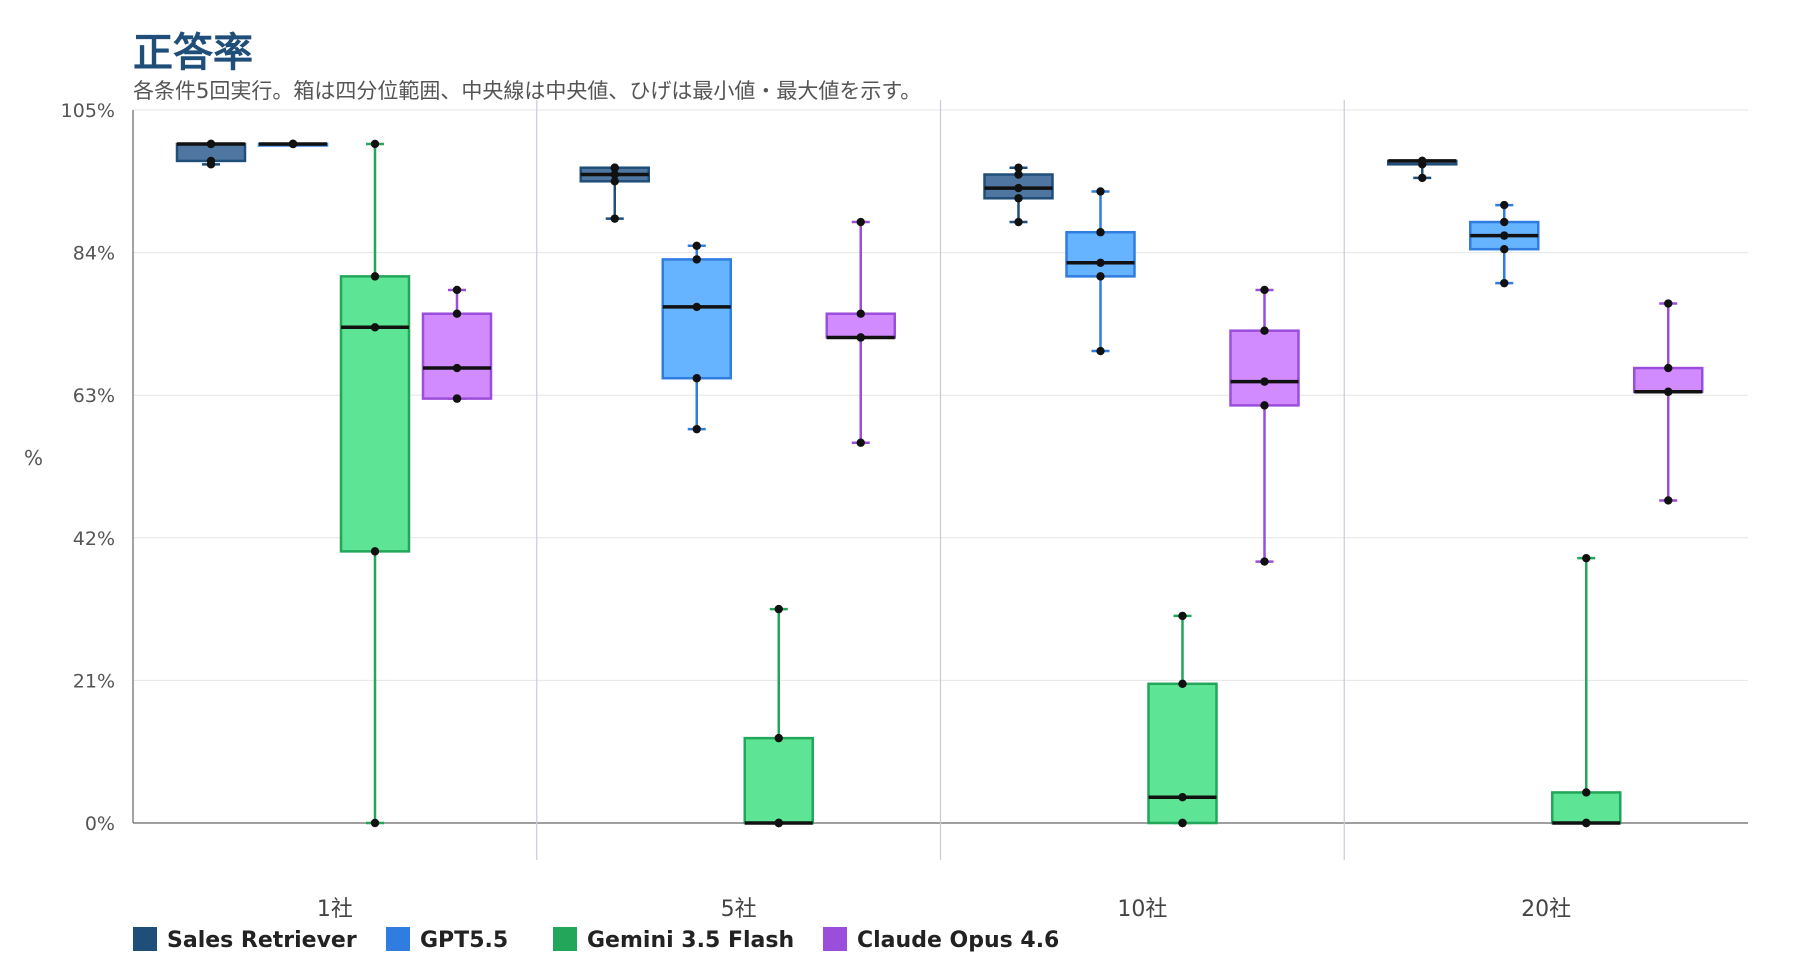 This screenshot has width=1800, height=980. What do you see at coordinates (94, 681) in the screenshot?
I see `y-tick-label: 21%` at bounding box center [94, 681].